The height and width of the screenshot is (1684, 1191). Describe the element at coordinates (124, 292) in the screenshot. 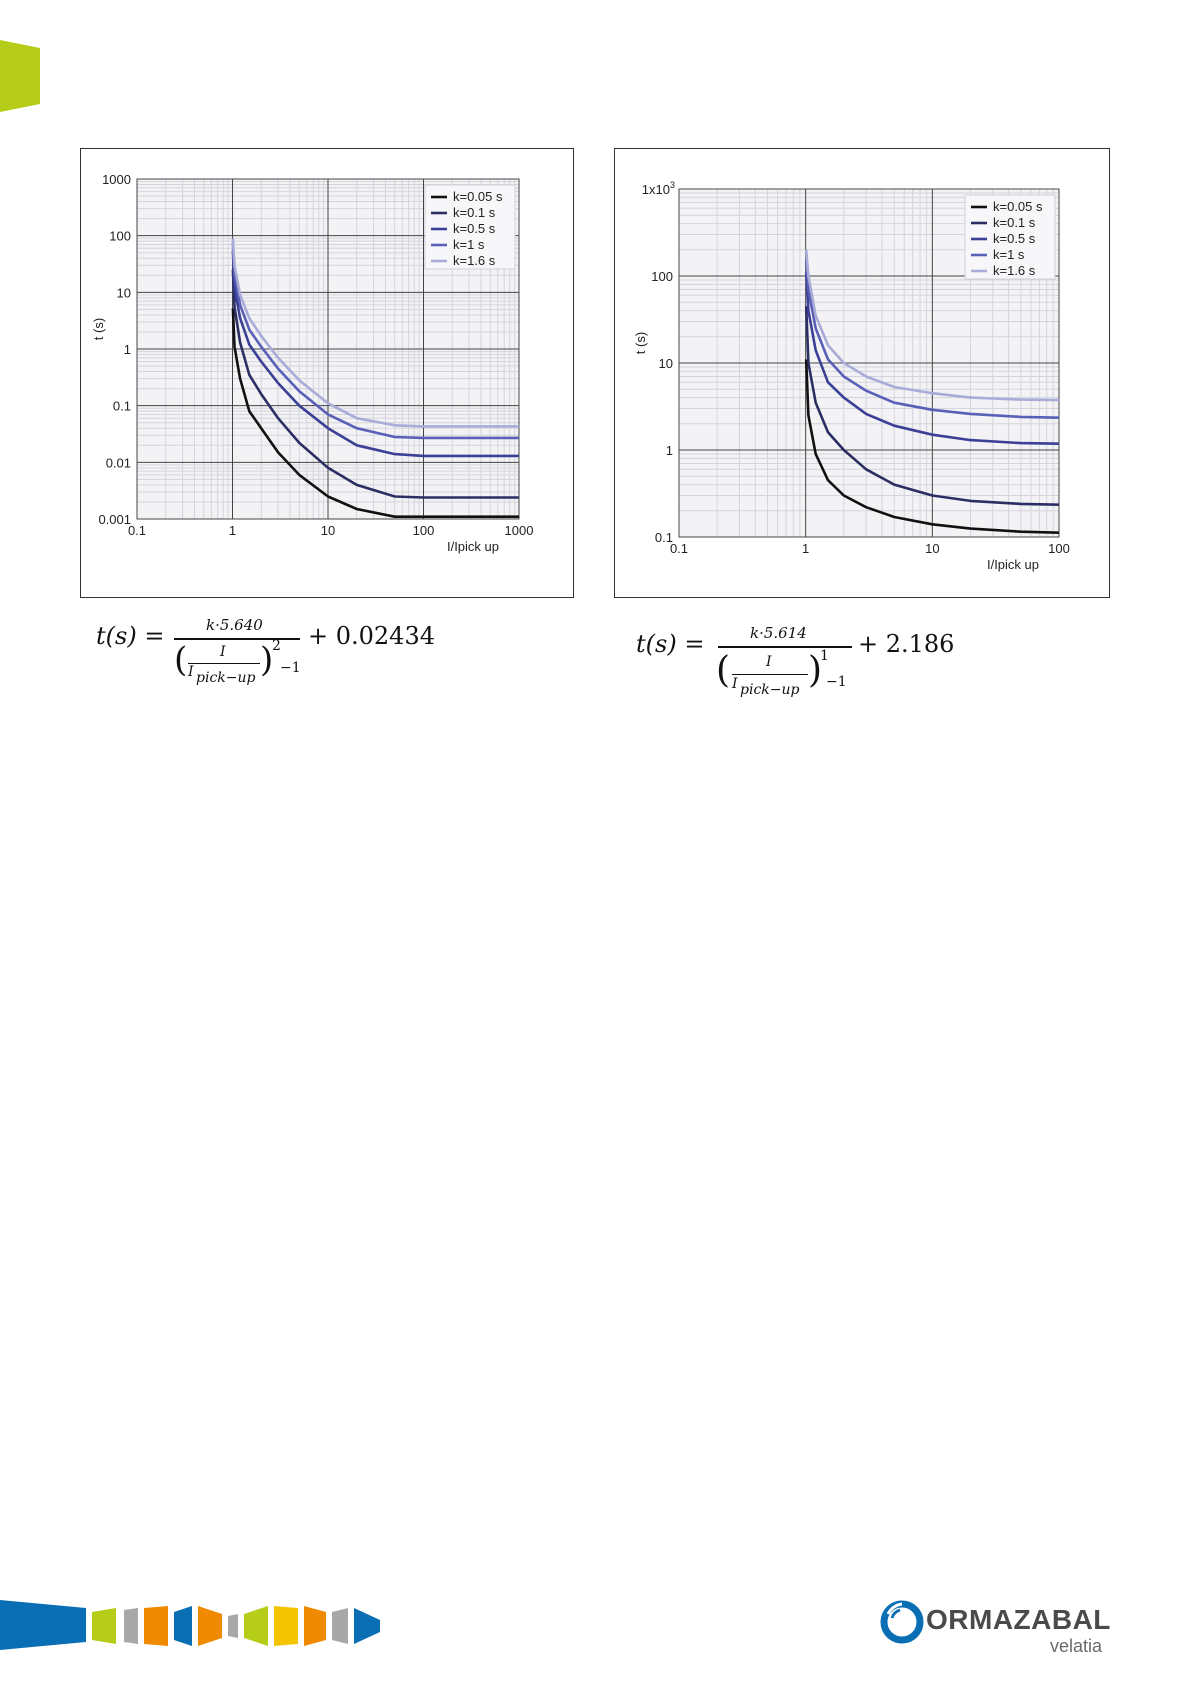

I see `chart-left-y-tick-label: 10` at that location.